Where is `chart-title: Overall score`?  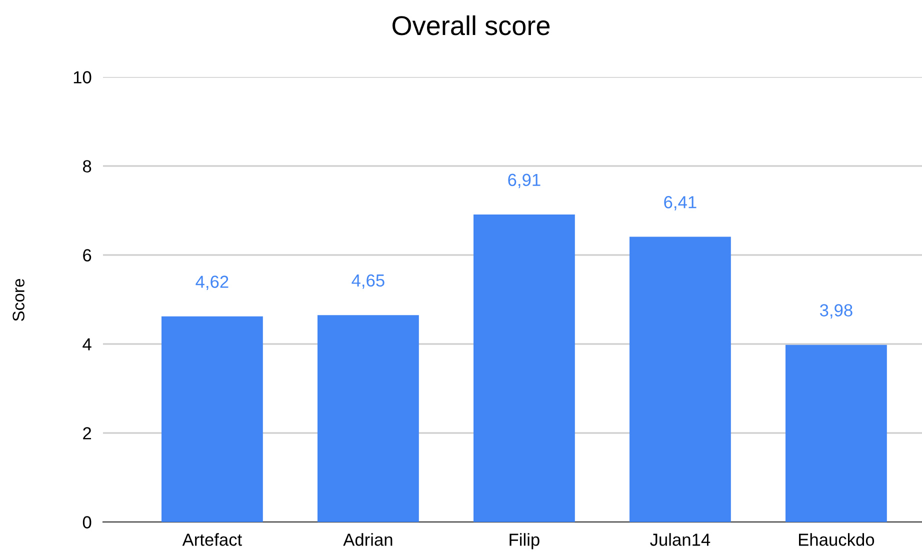
chart-title: Overall score is located at coordinates (471, 25).